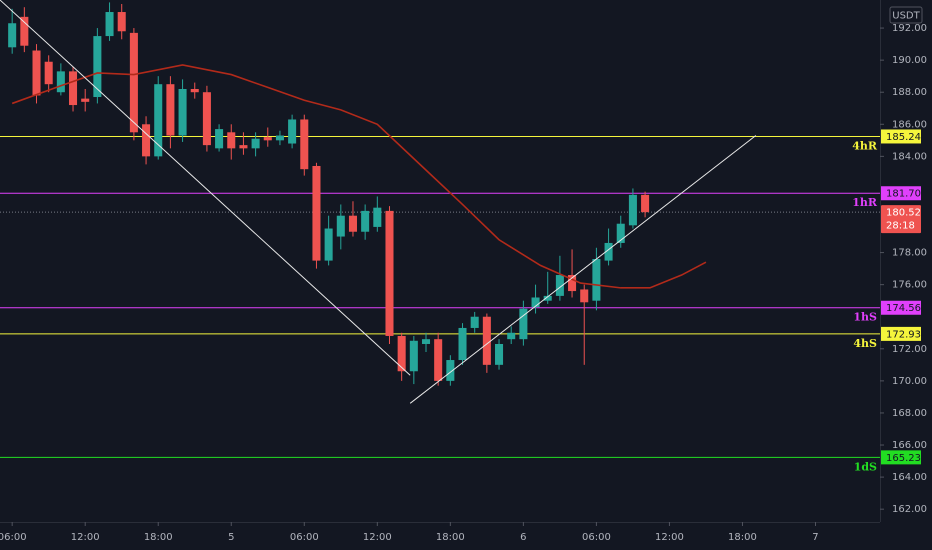 The image size is (932, 550). What do you see at coordinates (865, 343) in the screenshot?
I see `level-name: 4hS` at bounding box center [865, 343].